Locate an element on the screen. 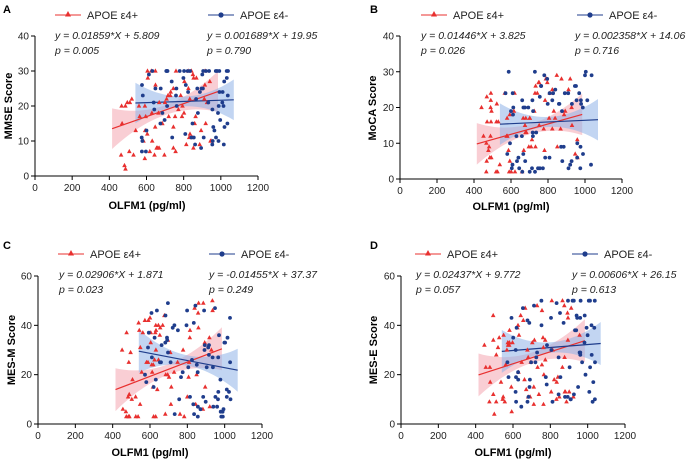 Image resolution: width=700 pixels, height=464 pixels. x-tick-label: 400 is located at coordinates (475, 436).